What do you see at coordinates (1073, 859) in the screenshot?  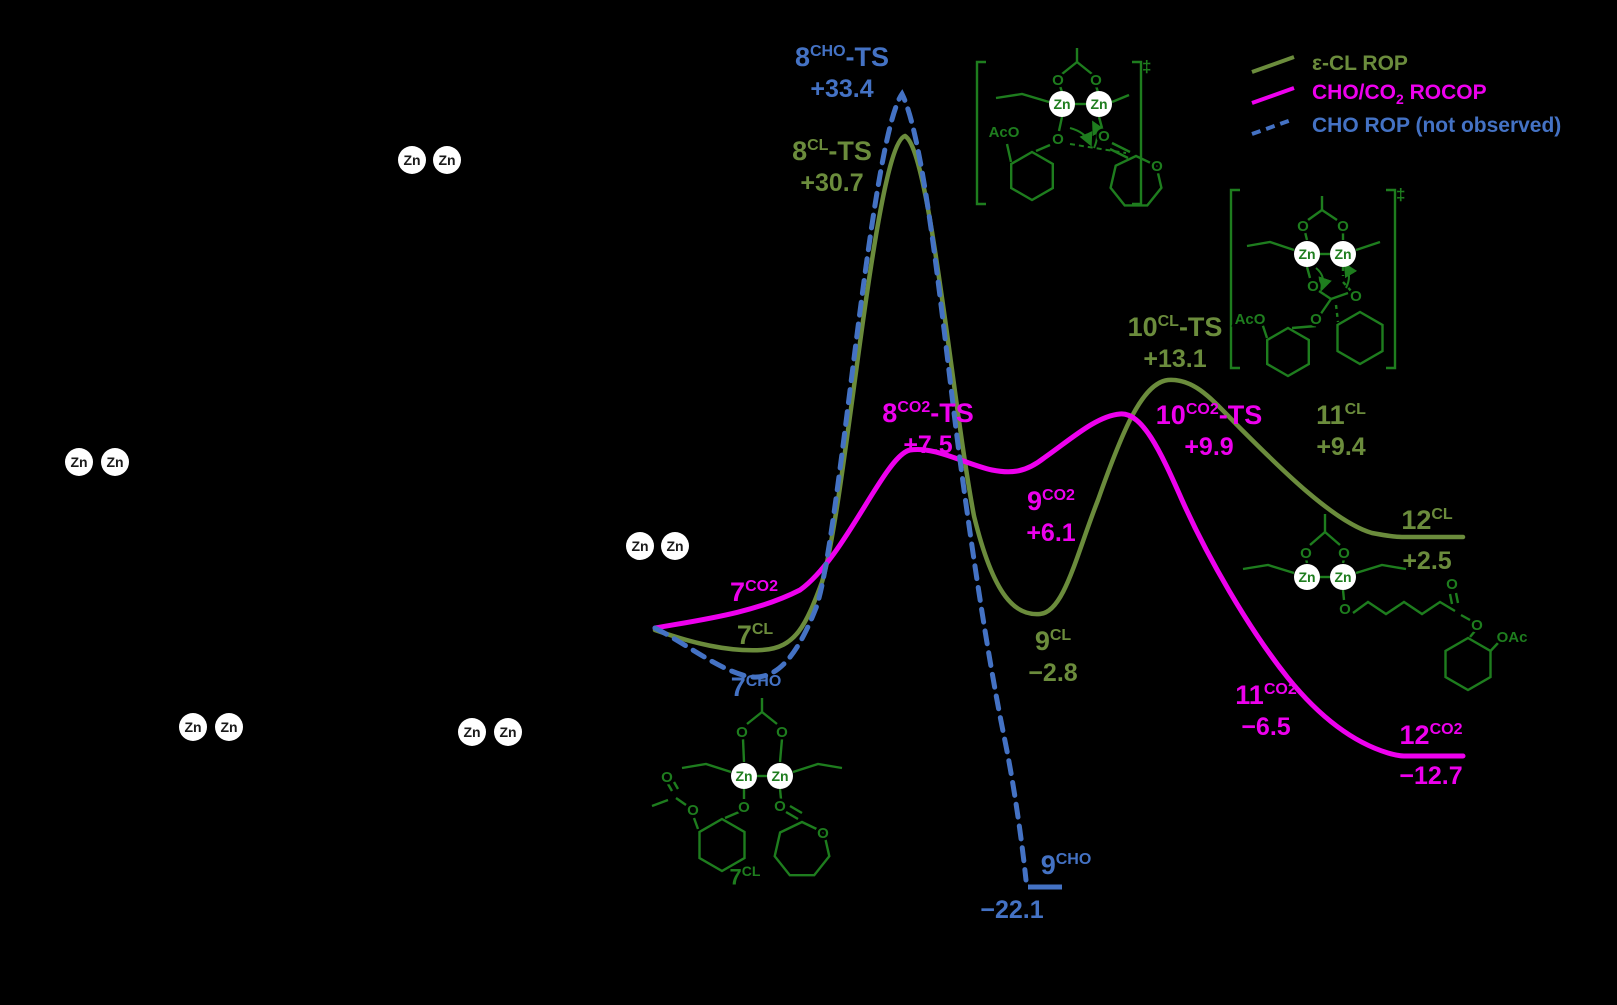 I see `state-sup: CHO` at bounding box center [1073, 859].